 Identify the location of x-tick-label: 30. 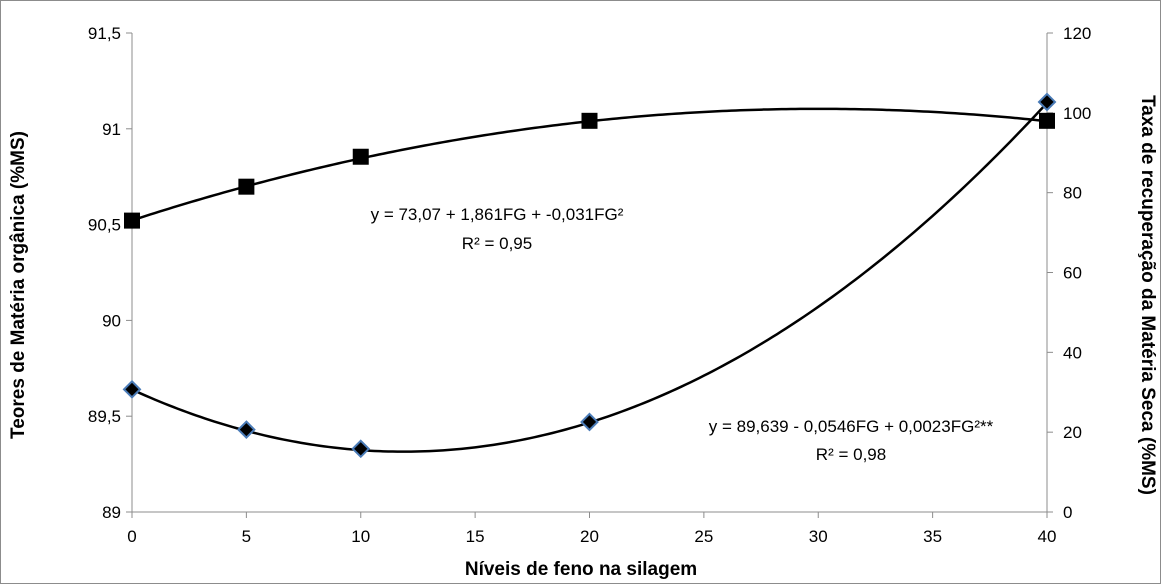
(818, 536).